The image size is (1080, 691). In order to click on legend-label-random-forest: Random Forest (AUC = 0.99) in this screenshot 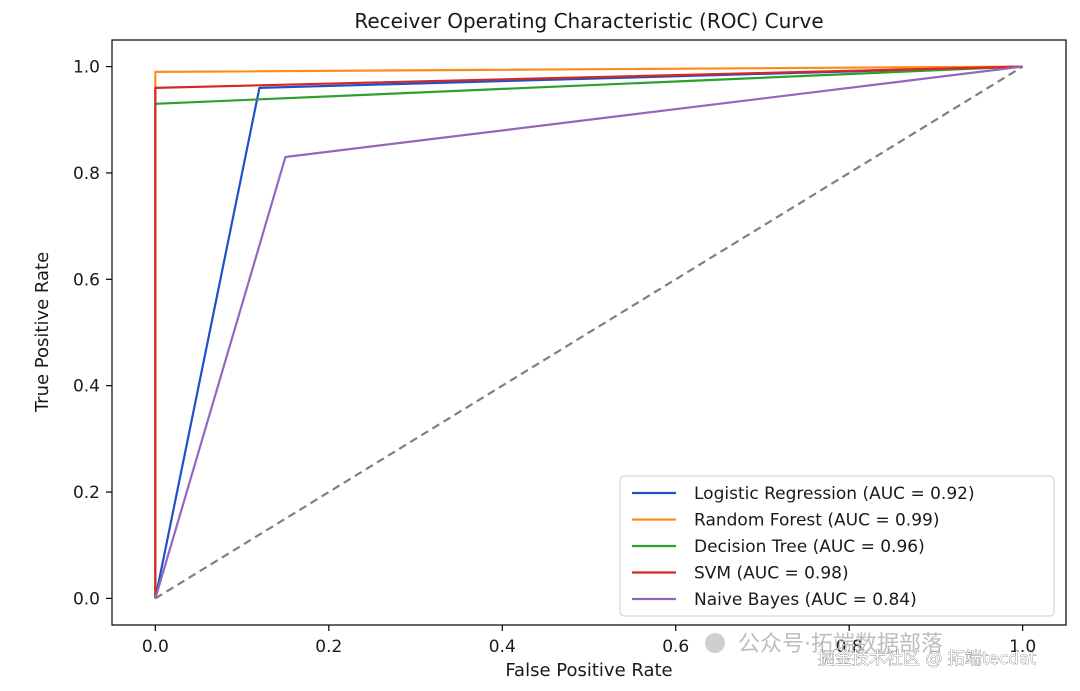, I will do `click(816, 521)`.